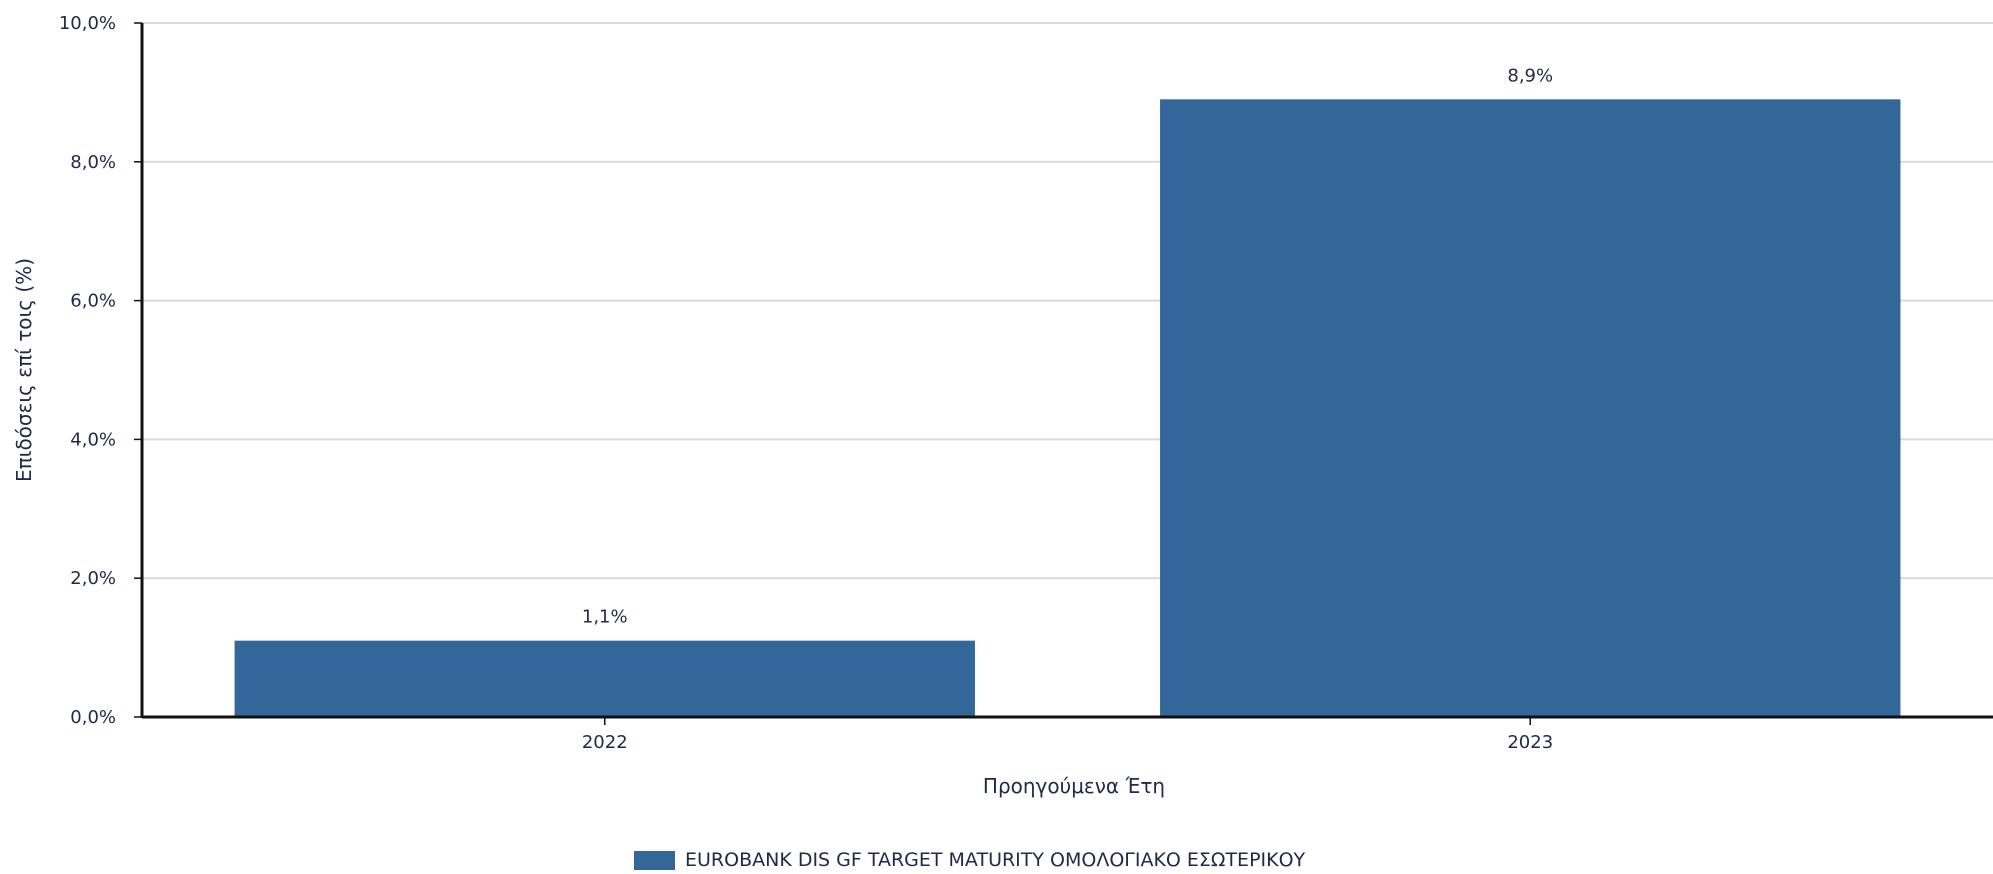 The width and height of the screenshot is (1993, 874). I want to click on x-tick-label: 2023, so click(1530, 742).